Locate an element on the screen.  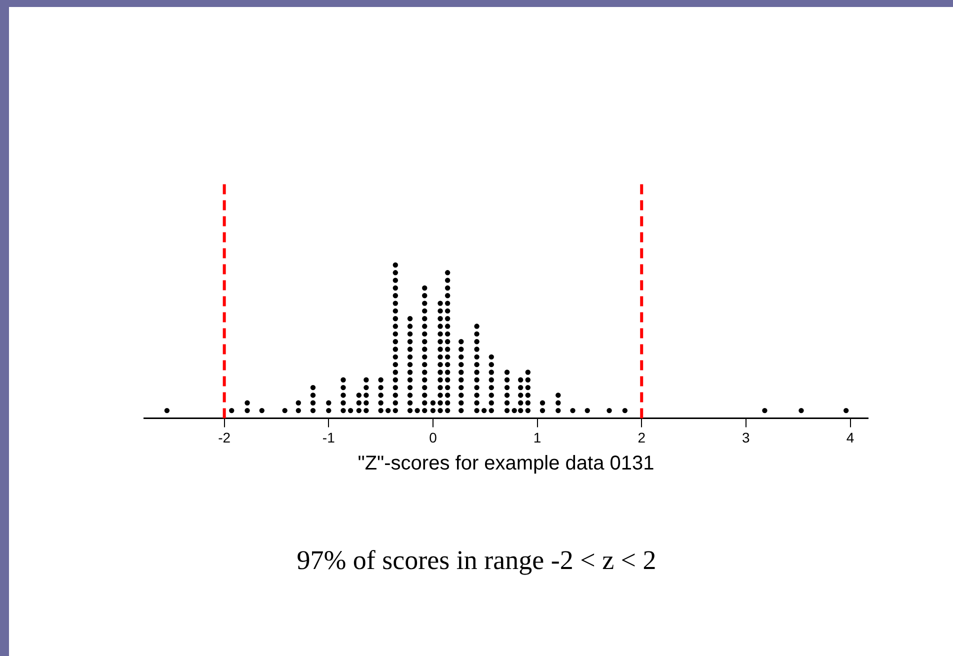
x-axis-title: "Z"-scores for example data 0131 is located at coordinates (506, 463).